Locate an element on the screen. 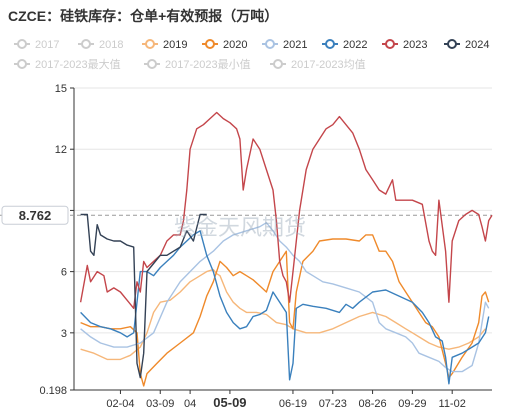 The image size is (518, 414). legend-label: 2017-2023最大值 is located at coordinates (78, 64).